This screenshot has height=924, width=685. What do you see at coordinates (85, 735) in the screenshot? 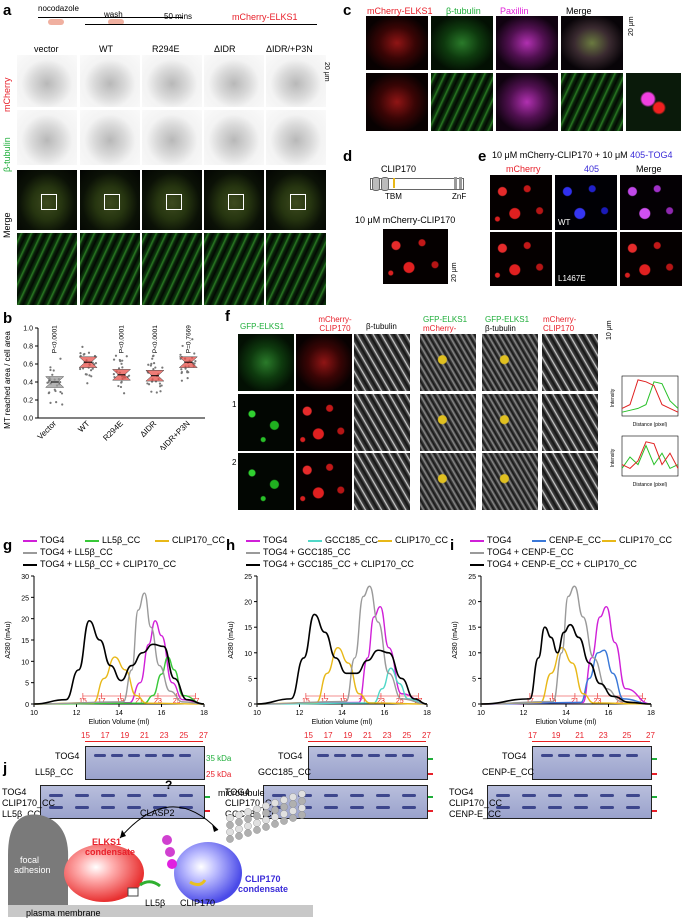
I see `gel-fraction: 15` at bounding box center [85, 735].